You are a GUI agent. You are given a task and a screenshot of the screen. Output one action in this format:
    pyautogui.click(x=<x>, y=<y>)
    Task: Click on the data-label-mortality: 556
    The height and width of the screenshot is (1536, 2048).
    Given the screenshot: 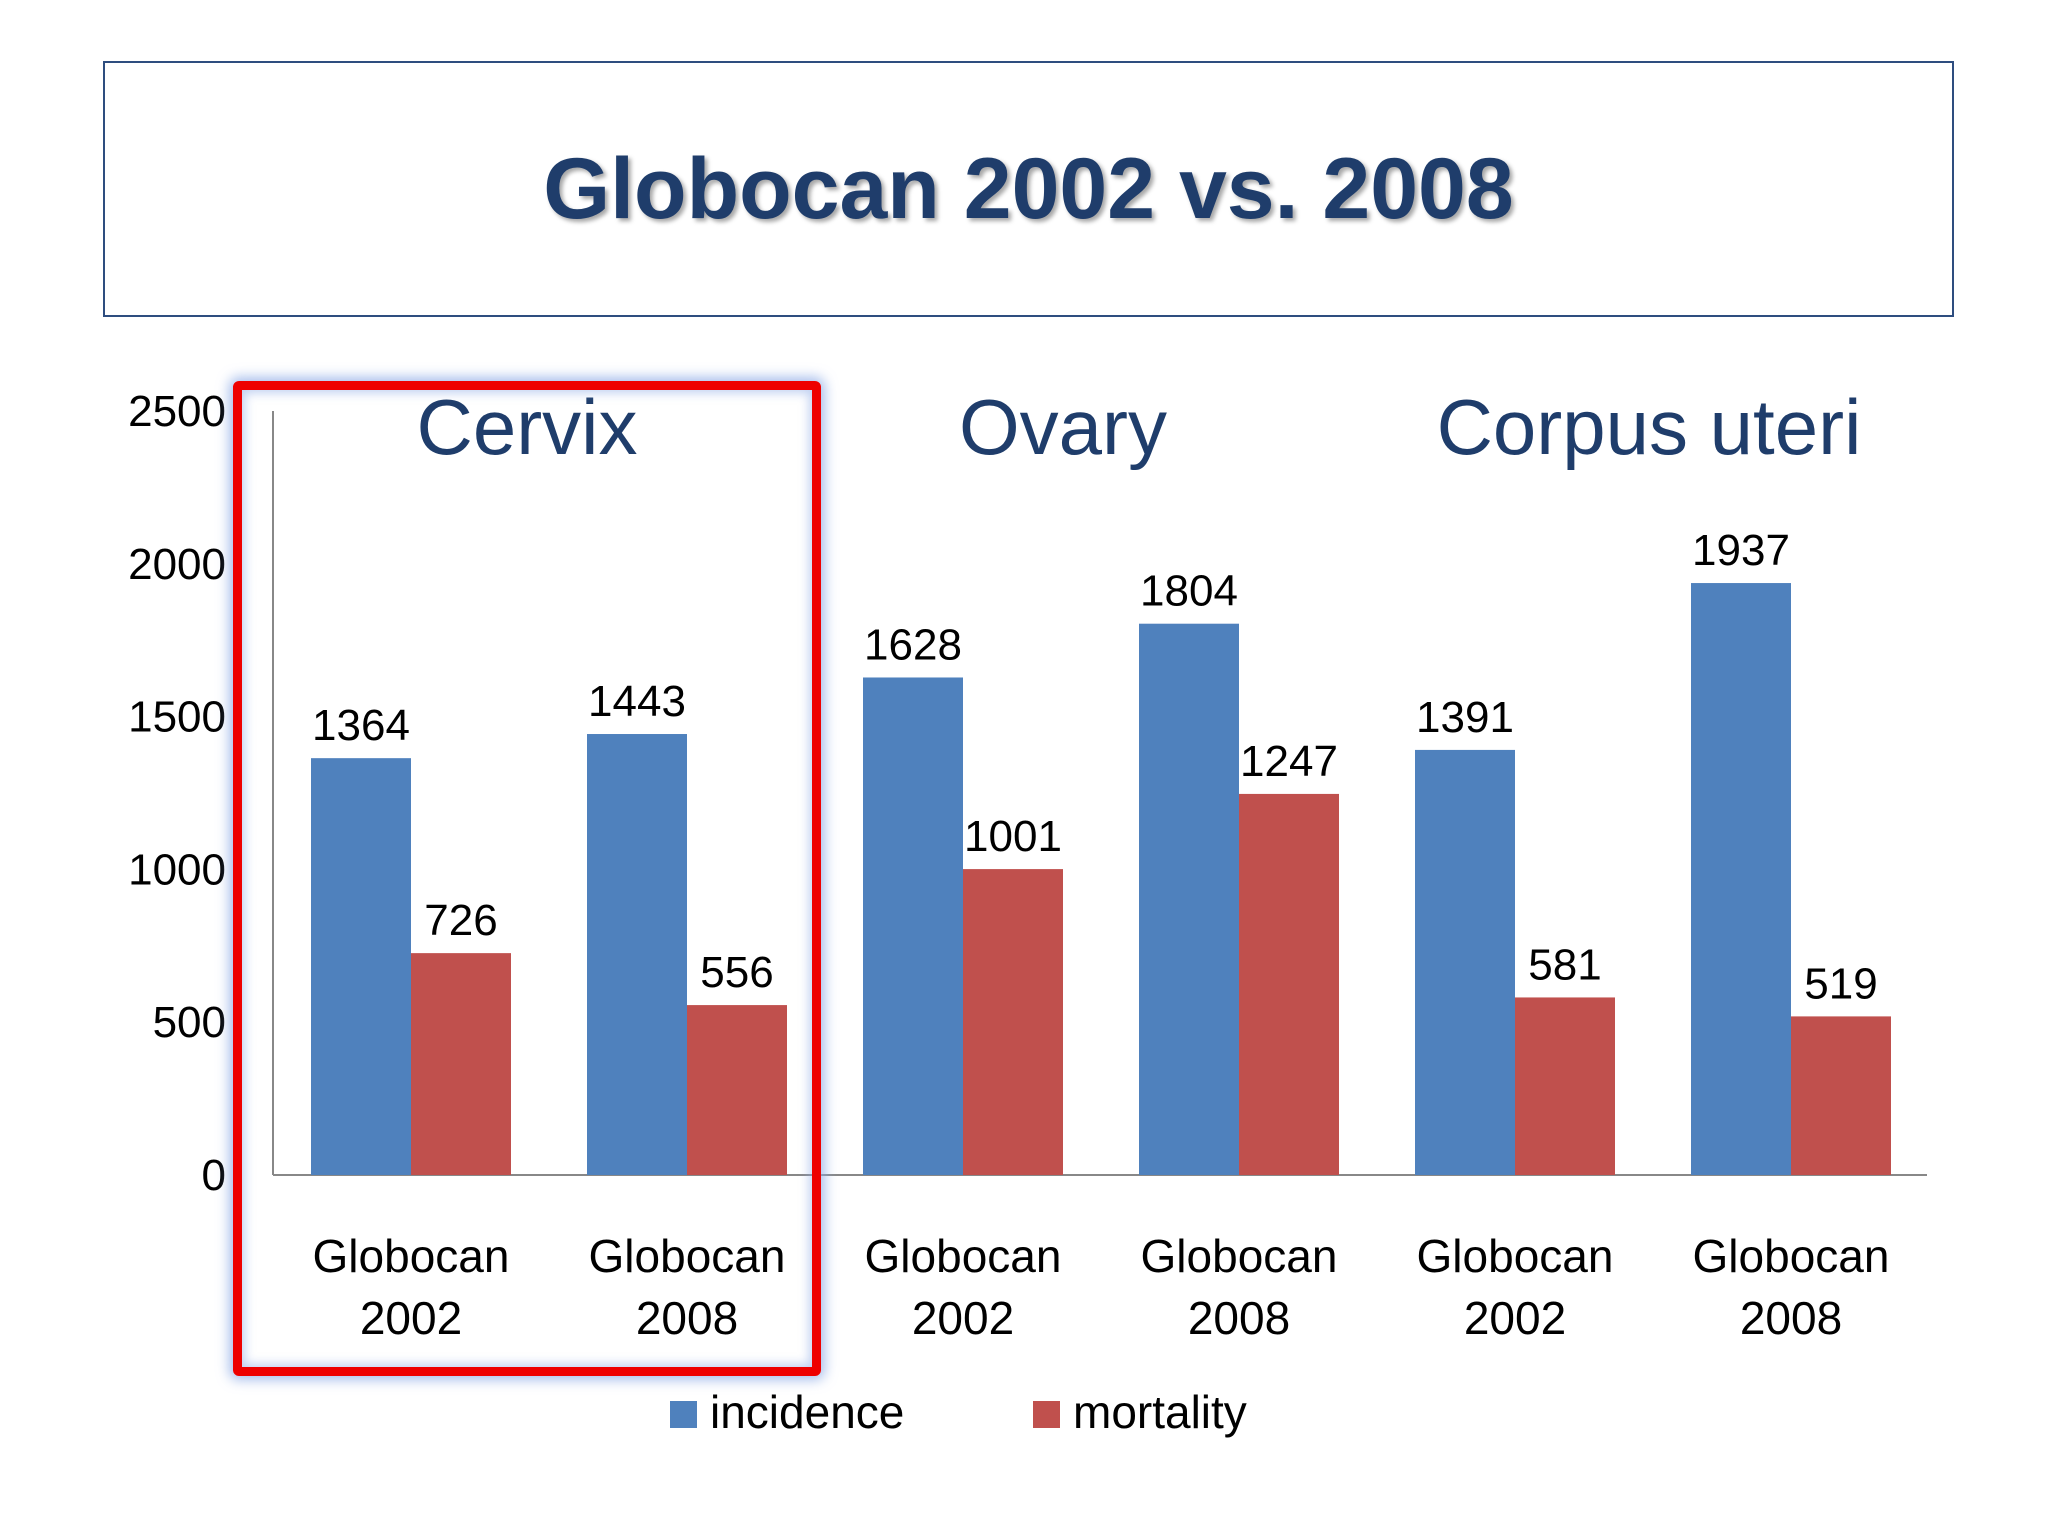 What is the action you would take?
    pyautogui.click(x=736, y=972)
    